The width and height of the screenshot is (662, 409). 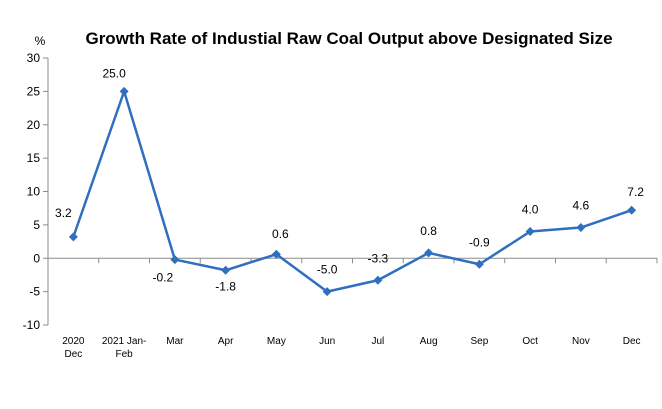 What do you see at coordinates (34, 125) in the screenshot?
I see `y-tick-label: 20` at bounding box center [34, 125].